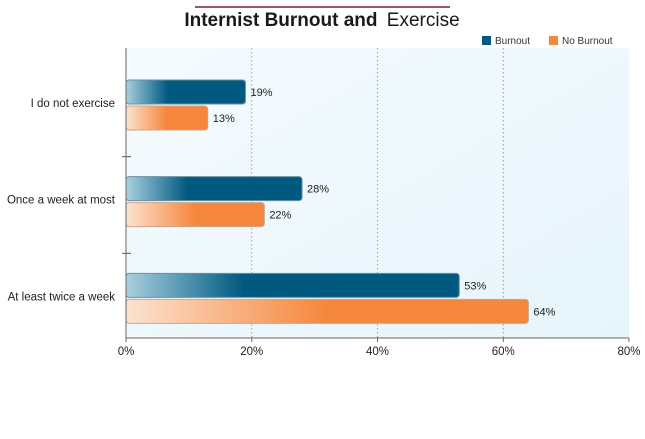 The height and width of the screenshot is (439, 645). I want to click on legend-label-burnout: Burnout, so click(512, 41).